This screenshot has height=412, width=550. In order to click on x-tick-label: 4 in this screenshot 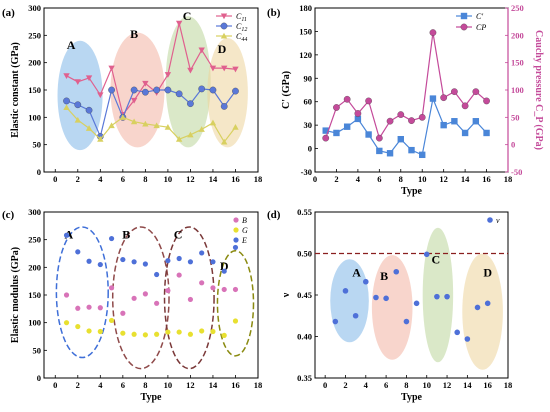, I will do `click(358, 179)`.